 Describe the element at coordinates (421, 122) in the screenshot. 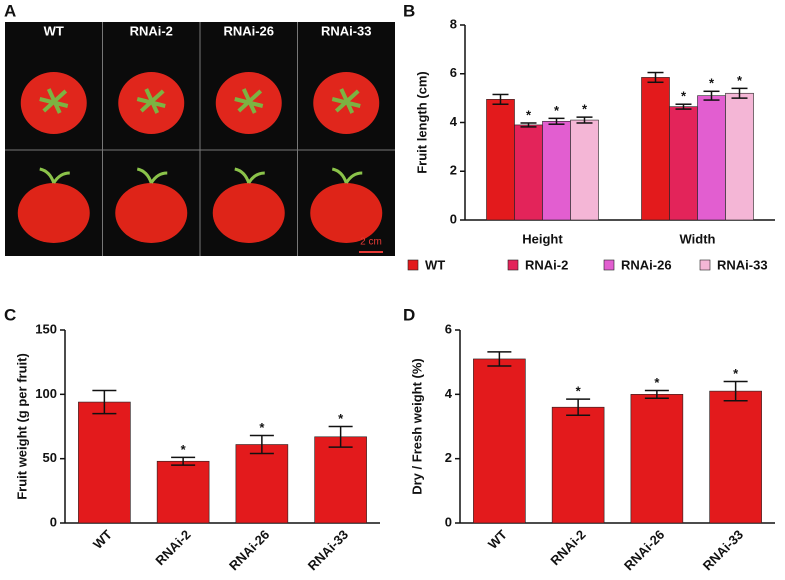

I see `y-axis-label: Fruit length (cm)` at that location.